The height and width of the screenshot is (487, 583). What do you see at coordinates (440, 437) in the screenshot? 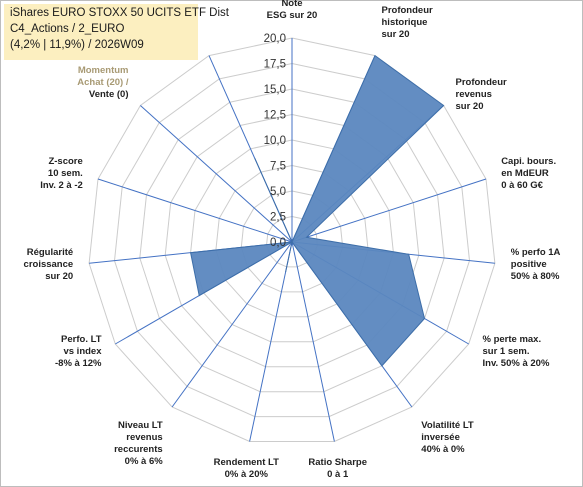
I see `axis-label: inversée` at bounding box center [440, 437].